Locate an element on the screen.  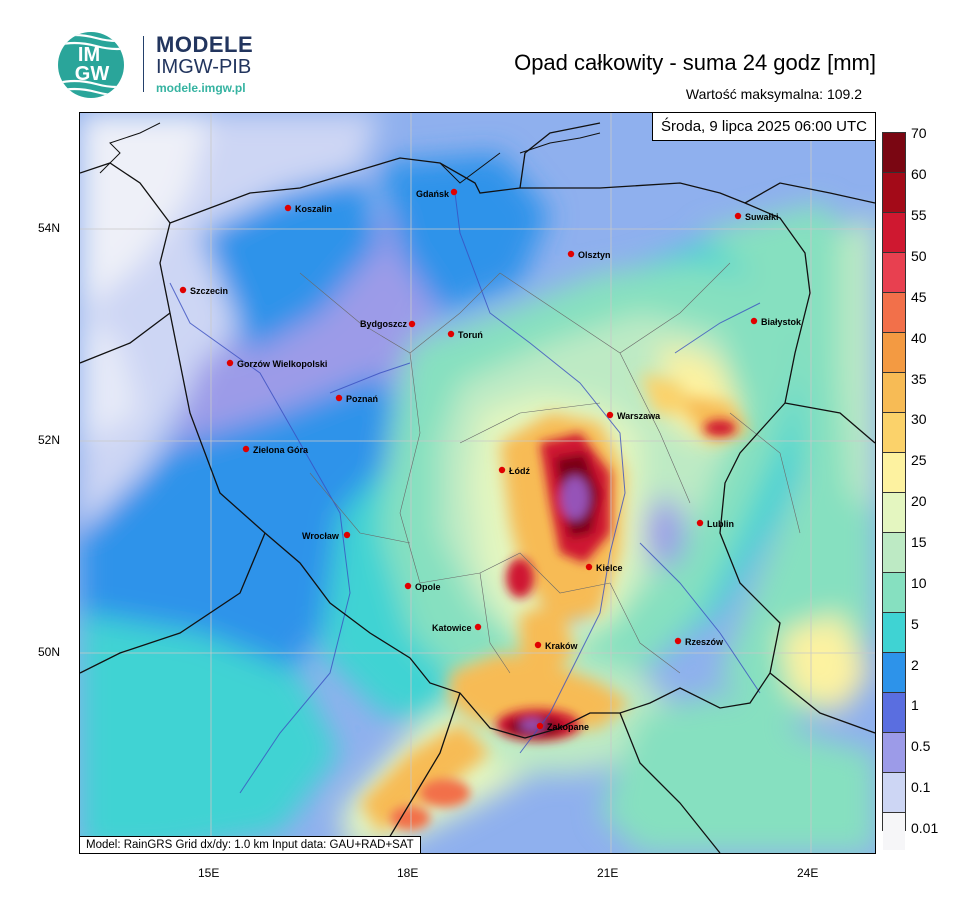
brand-subtitle: IMGW-PIB is located at coordinates (204, 67).